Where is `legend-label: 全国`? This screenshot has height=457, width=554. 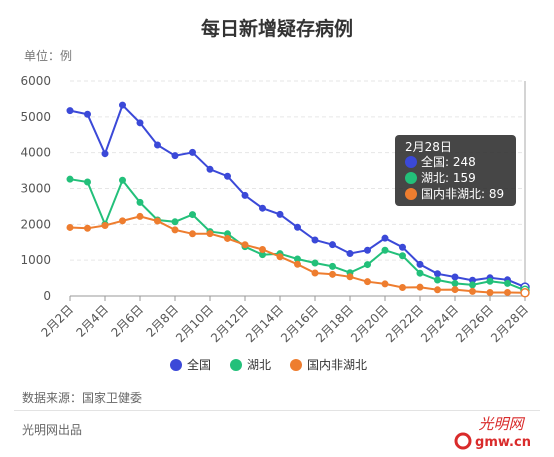 legend-label: 全国 is located at coordinates (199, 364).